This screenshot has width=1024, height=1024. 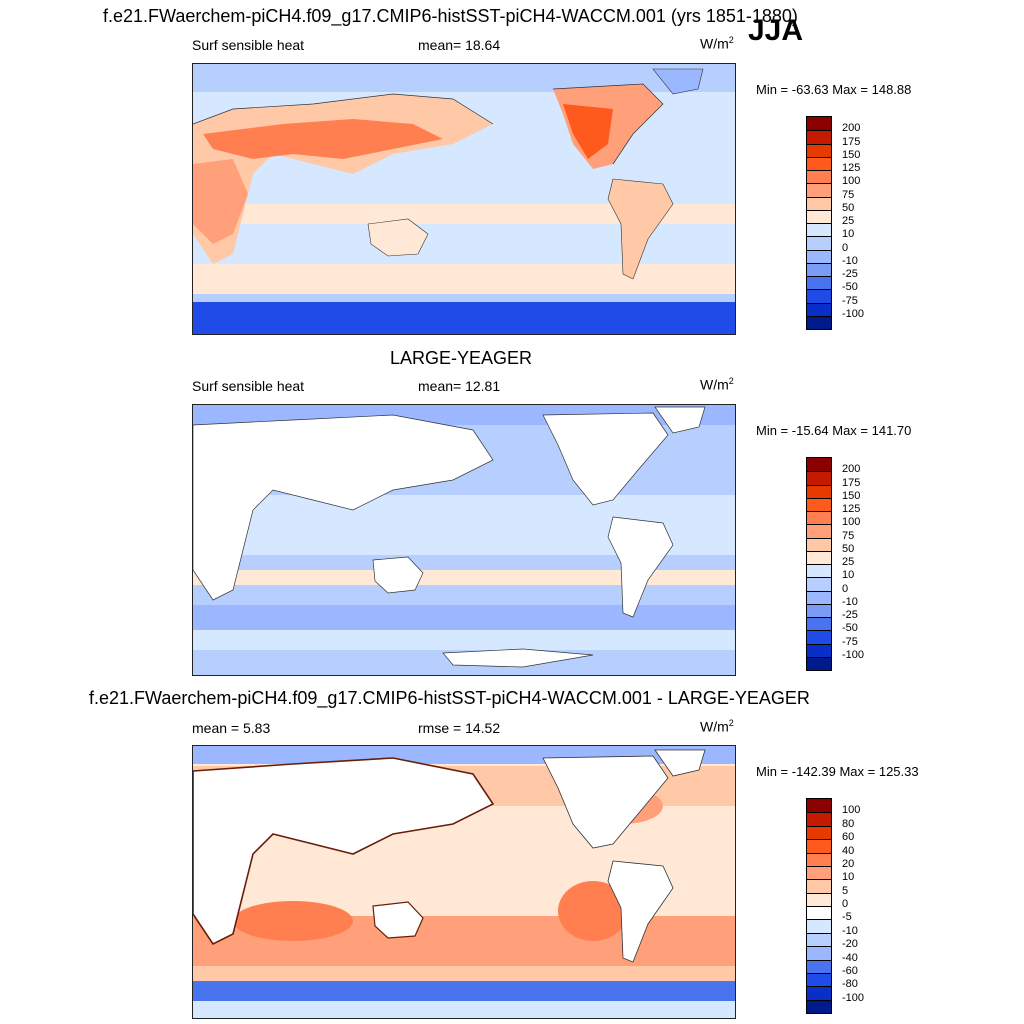 I want to click on panel-3-units: W/m2, so click(x=717, y=726).